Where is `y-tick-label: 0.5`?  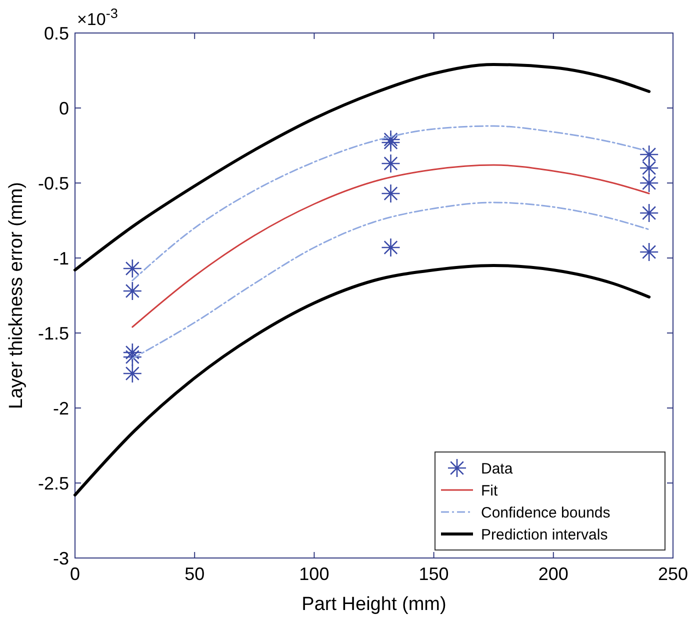 y-tick-label: 0.5 is located at coordinates (56, 33).